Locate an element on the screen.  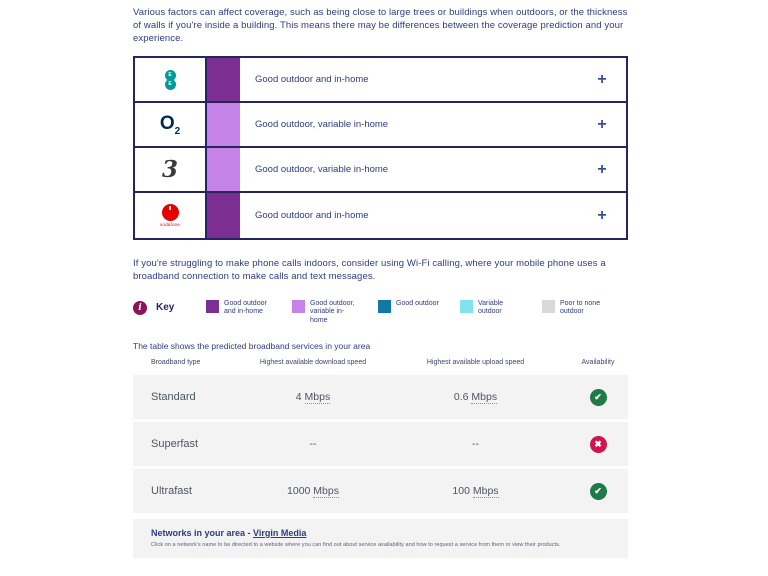
legend-label: Good outdoor, variable in-home is located at coordinates (332, 312).